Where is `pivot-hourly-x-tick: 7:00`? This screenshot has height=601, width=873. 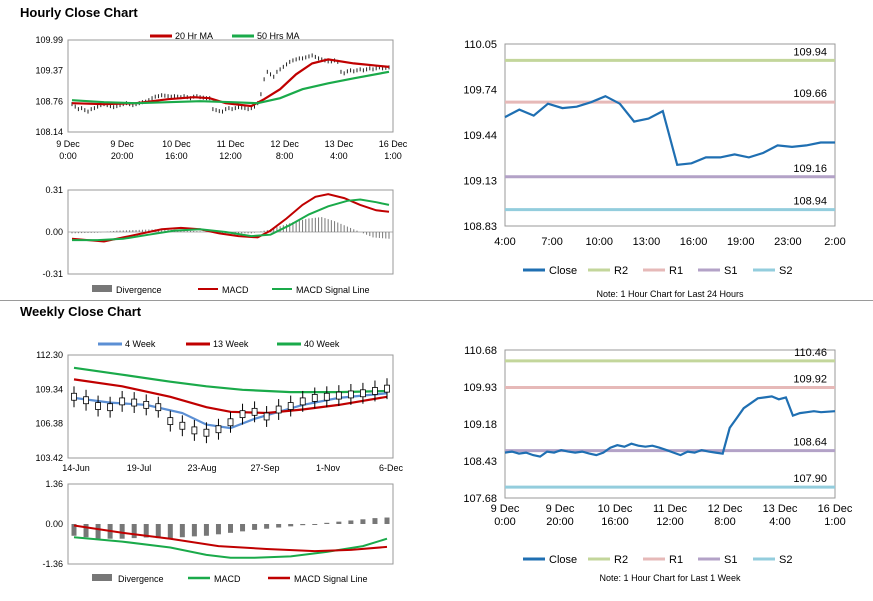 pivot-hourly-x-tick: 7:00 is located at coordinates (551, 242).